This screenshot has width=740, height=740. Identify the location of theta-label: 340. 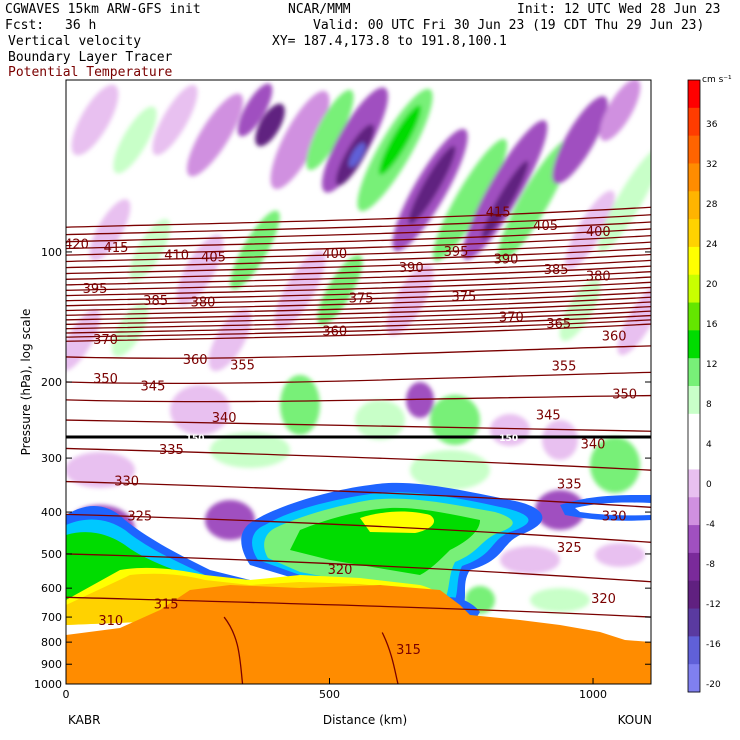
(224, 418).